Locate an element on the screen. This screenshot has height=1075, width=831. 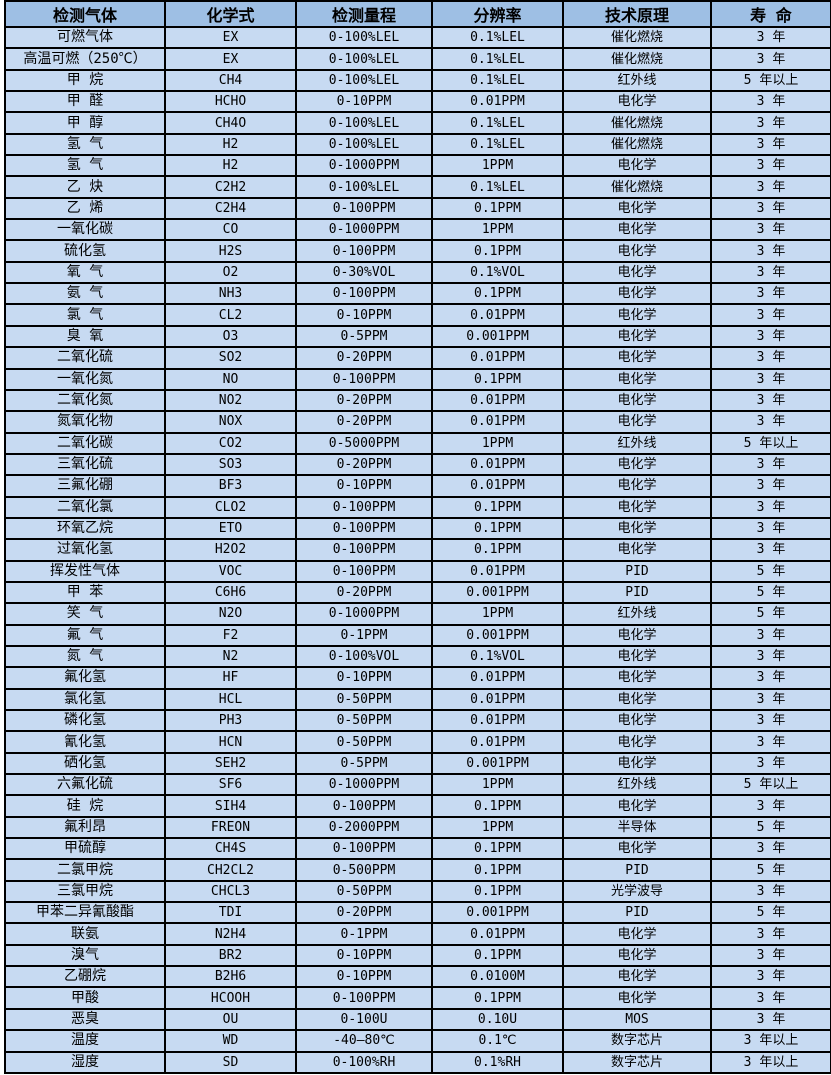
range-cell: 0-20PPM is located at coordinates (364, 358).